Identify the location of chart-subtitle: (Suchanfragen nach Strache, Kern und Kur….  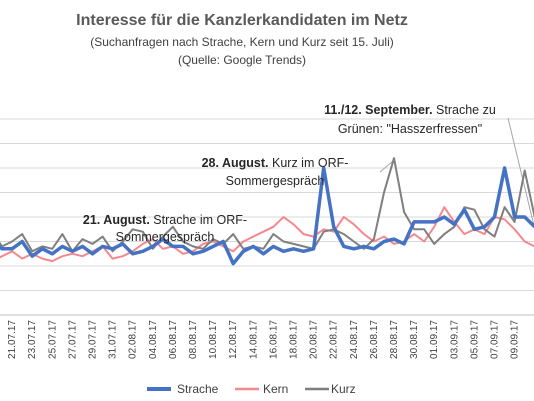
(242, 42).